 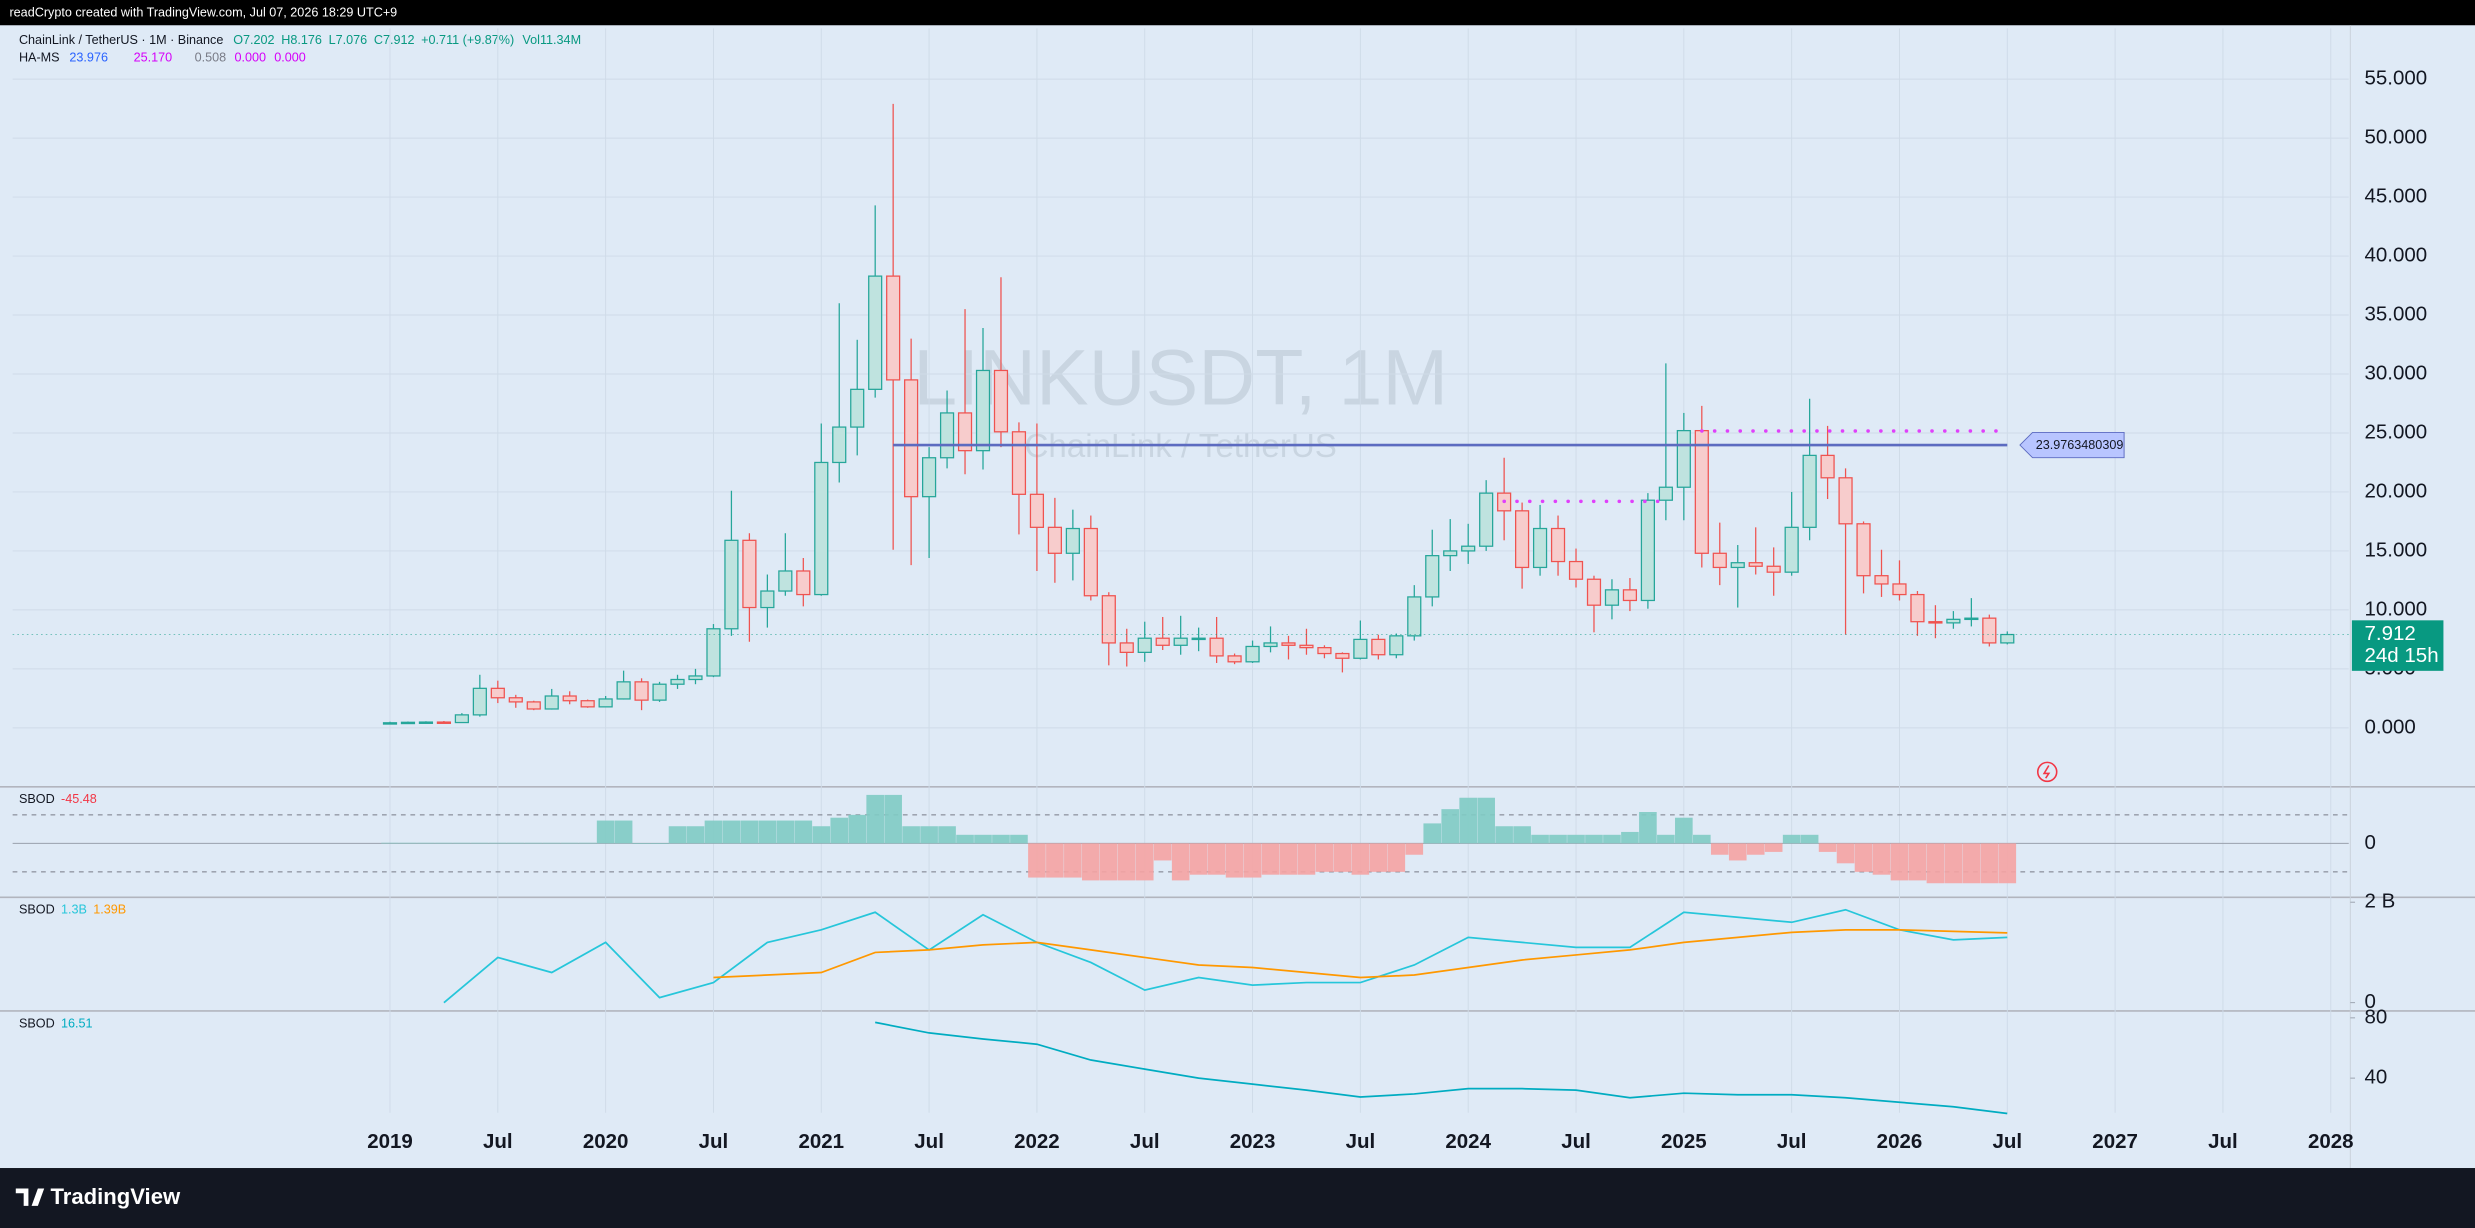 I want to click on y-tick-label: 0, so click(x=2370, y=1001).